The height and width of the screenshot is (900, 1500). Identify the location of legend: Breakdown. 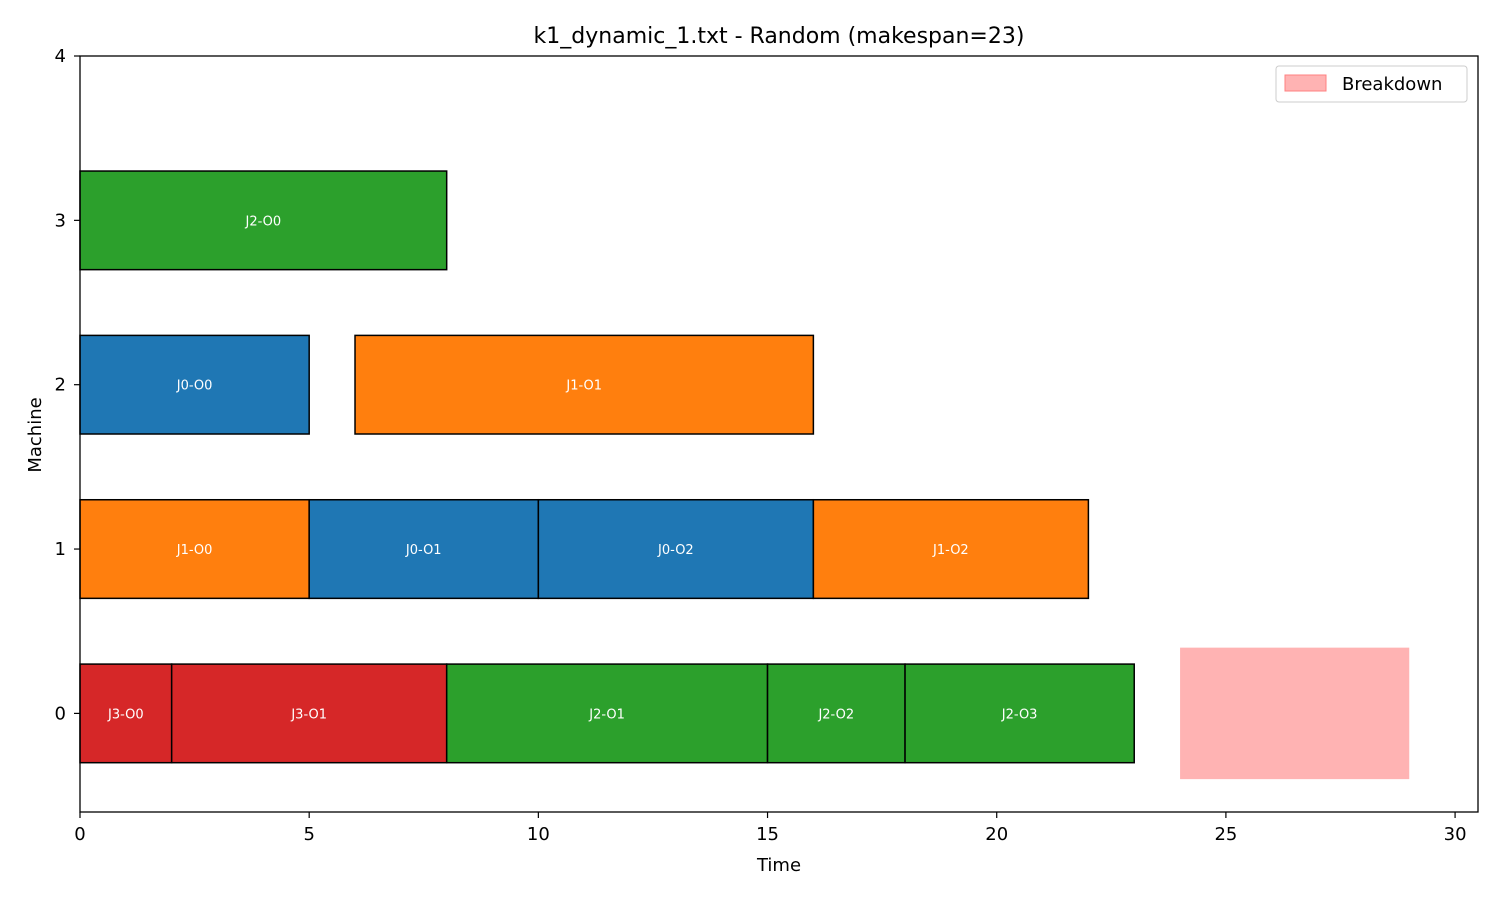
(1371, 84).